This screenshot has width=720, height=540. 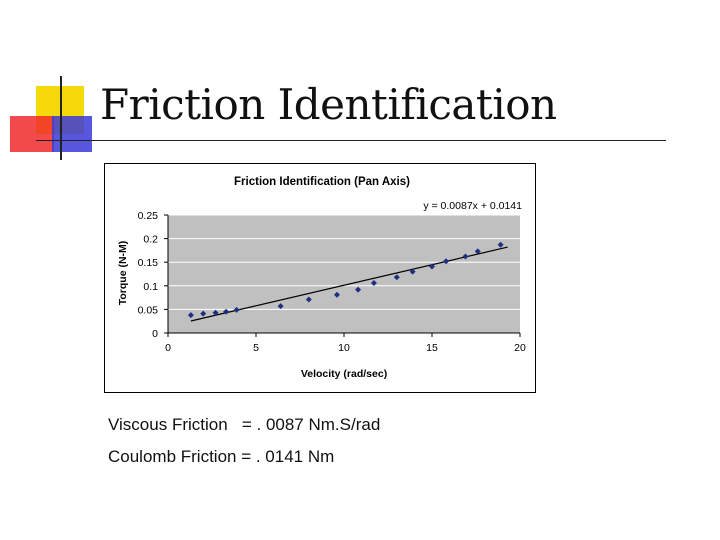 What do you see at coordinates (61, 118) in the screenshot?
I see `decor-vertical-line` at bounding box center [61, 118].